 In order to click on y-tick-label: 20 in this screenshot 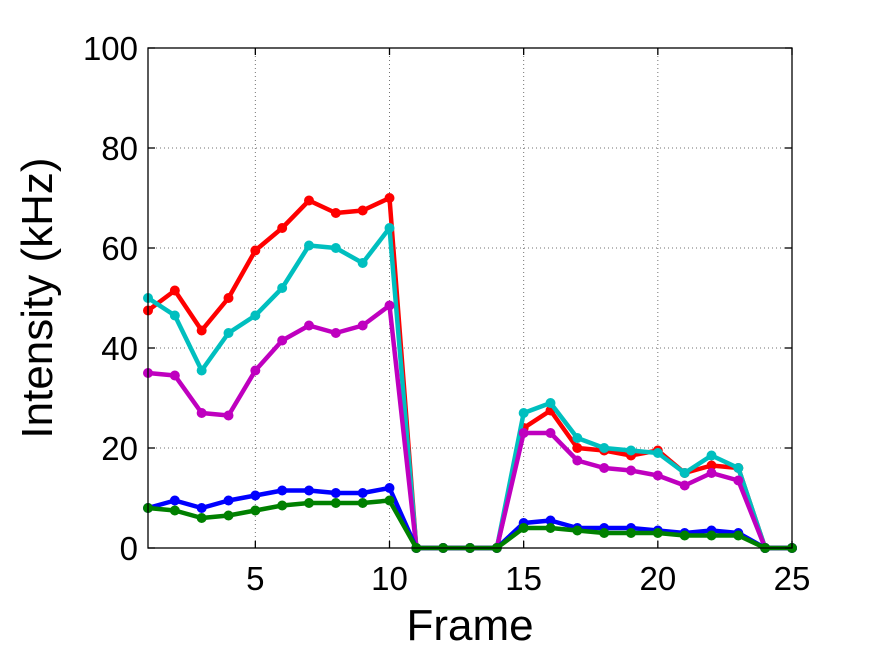, I will do `click(119, 448)`.